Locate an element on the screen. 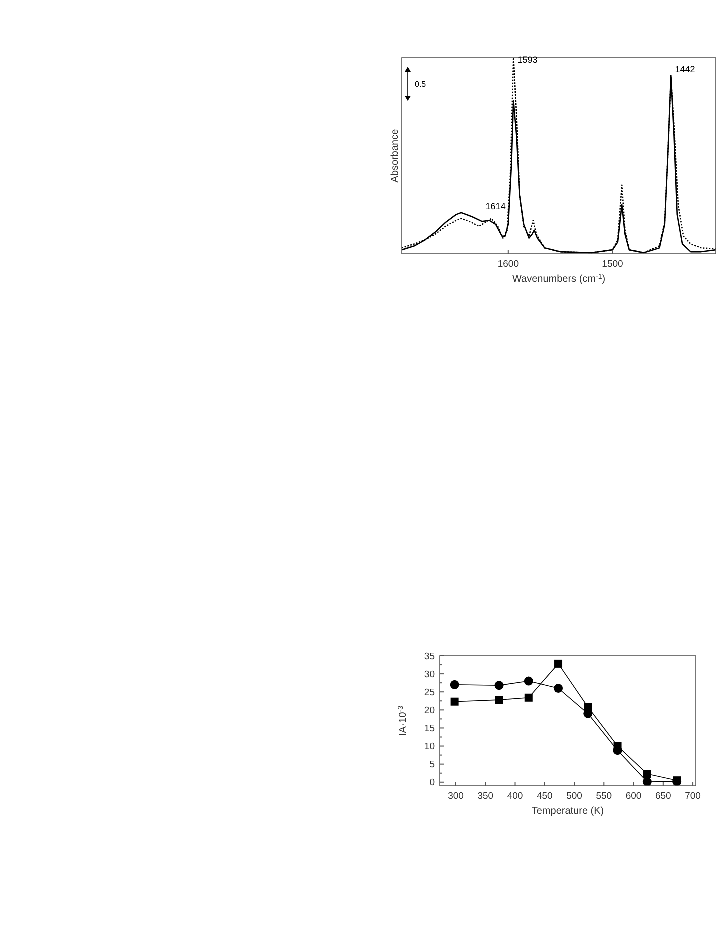  y-tick-label: 0 is located at coordinates (432, 783).